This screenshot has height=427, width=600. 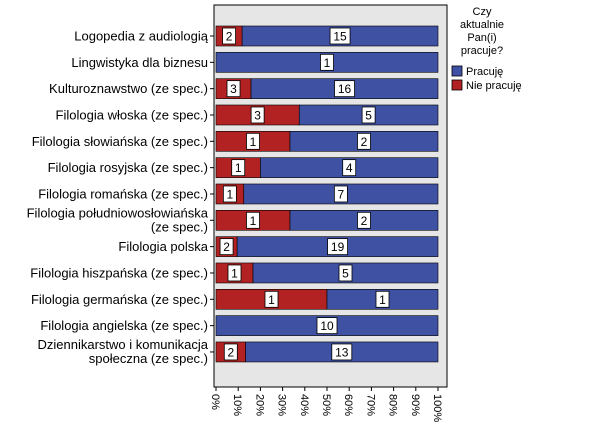 I want to click on data-label-nie-pracuje-filologia-w-oska-ze-spec: 3, so click(x=257, y=115).